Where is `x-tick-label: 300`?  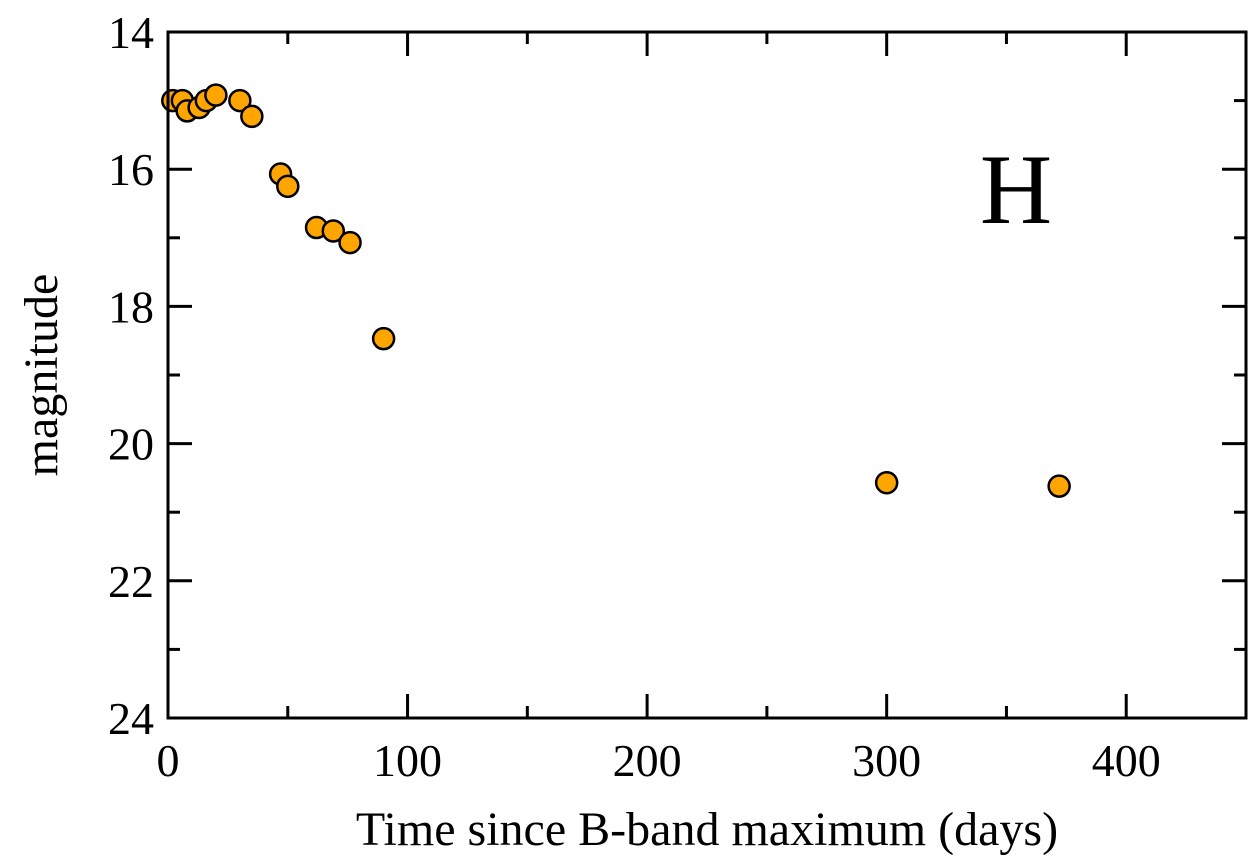 x-tick-label: 300 is located at coordinates (886, 760).